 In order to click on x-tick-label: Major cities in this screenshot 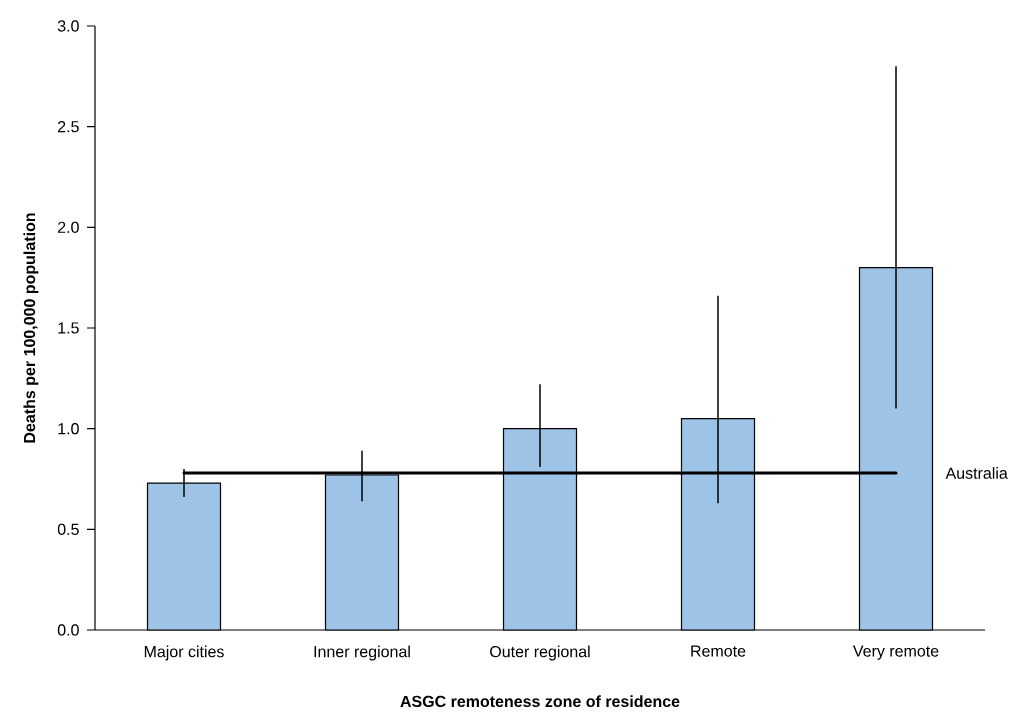, I will do `click(184, 653)`.